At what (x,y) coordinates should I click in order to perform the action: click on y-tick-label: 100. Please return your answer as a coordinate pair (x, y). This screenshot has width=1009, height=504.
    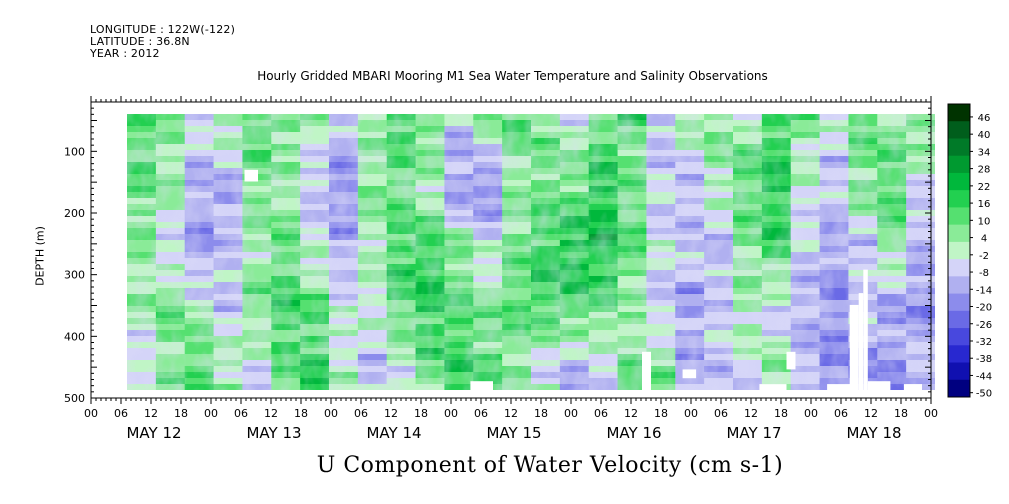
    Looking at the image, I should click on (74, 151).